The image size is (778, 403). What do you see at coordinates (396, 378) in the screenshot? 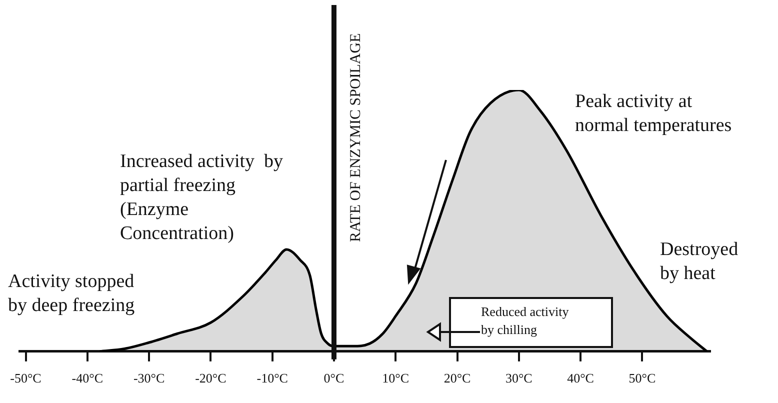
I see `x-tick-label: 10°C` at bounding box center [396, 378].